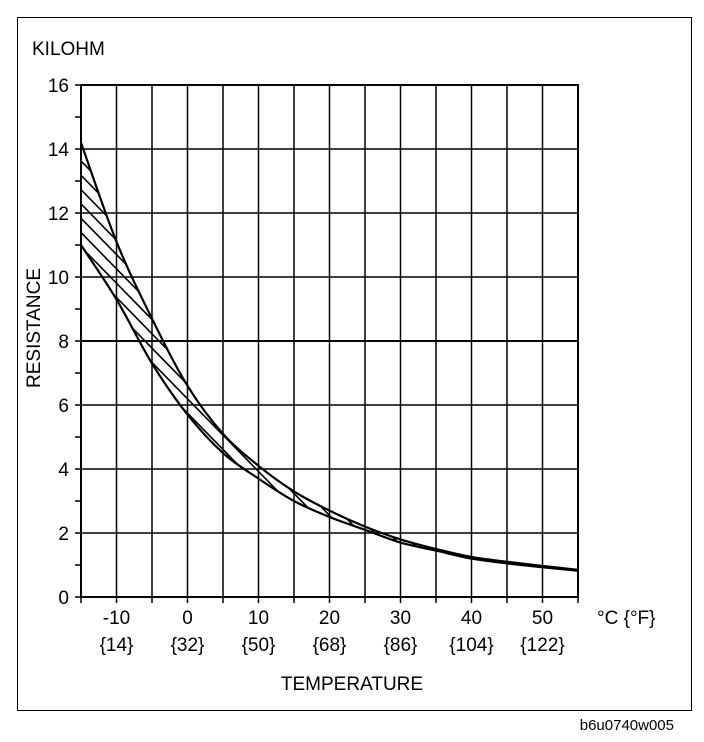  Describe the element at coordinates (63, 534) in the screenshot. I see `y-tick-label: 2` at that location.